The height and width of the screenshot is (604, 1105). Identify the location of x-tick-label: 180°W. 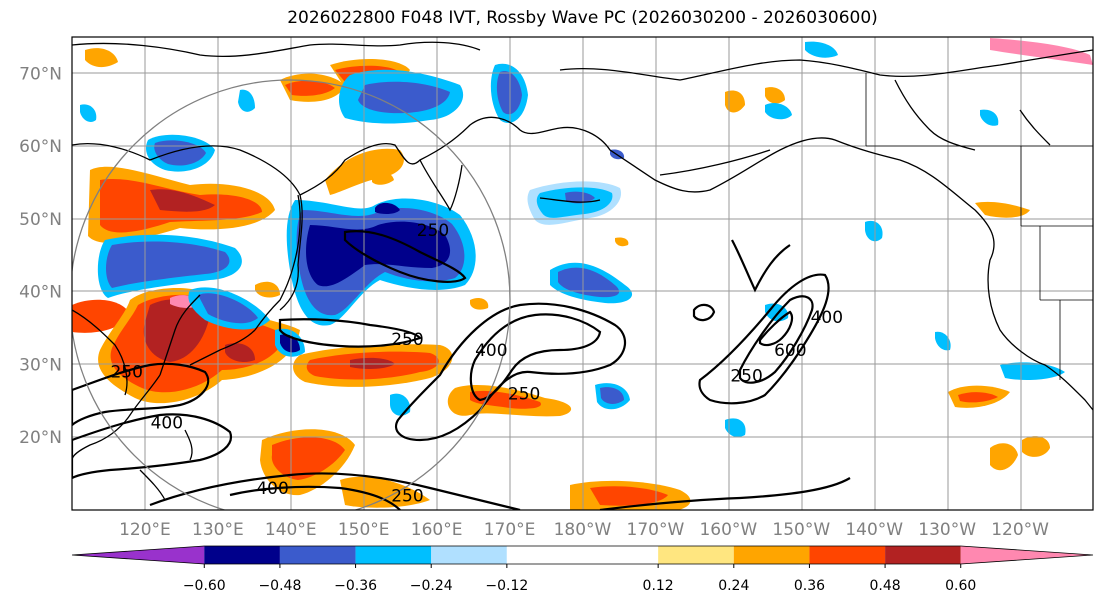
(583, 530).